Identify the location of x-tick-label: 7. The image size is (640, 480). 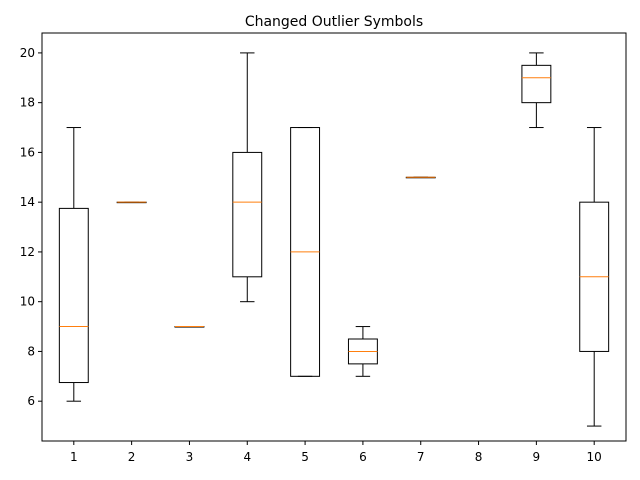
(421, 457).